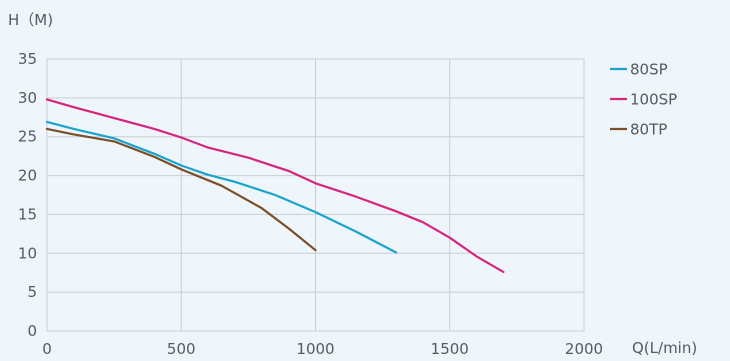  Describe the element at coordinates (181, 349) in the screenshot. I see `x-tick-label: 500` at that location.